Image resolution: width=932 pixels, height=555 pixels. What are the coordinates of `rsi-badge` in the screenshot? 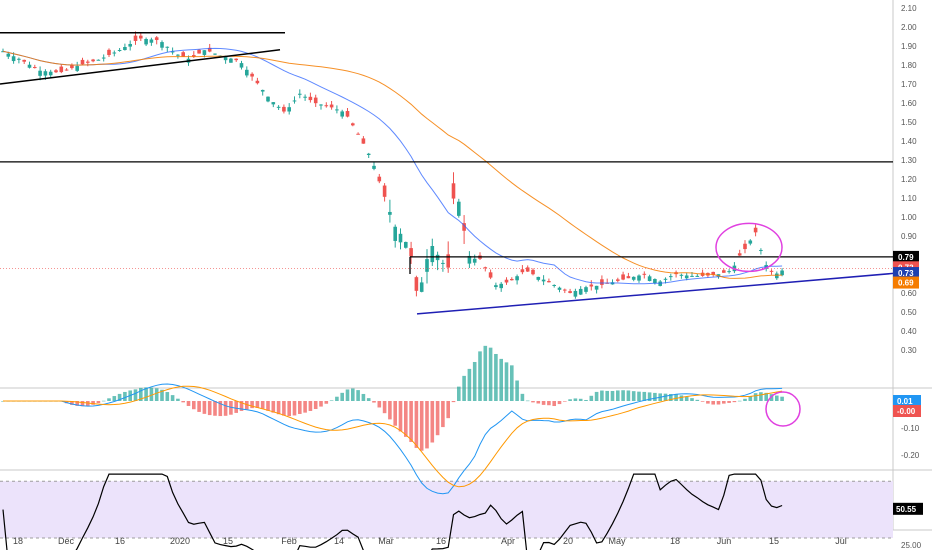 It's located at (908, 508).